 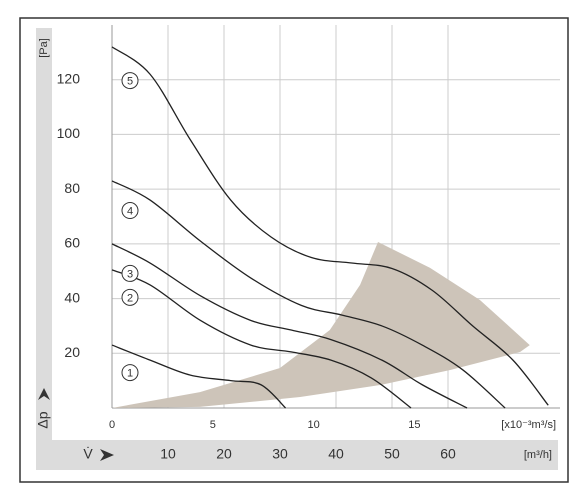 What do you see at coordinates (297, 455) in the screenshot?
I see `x-strip` at bounding box center [297, 455].